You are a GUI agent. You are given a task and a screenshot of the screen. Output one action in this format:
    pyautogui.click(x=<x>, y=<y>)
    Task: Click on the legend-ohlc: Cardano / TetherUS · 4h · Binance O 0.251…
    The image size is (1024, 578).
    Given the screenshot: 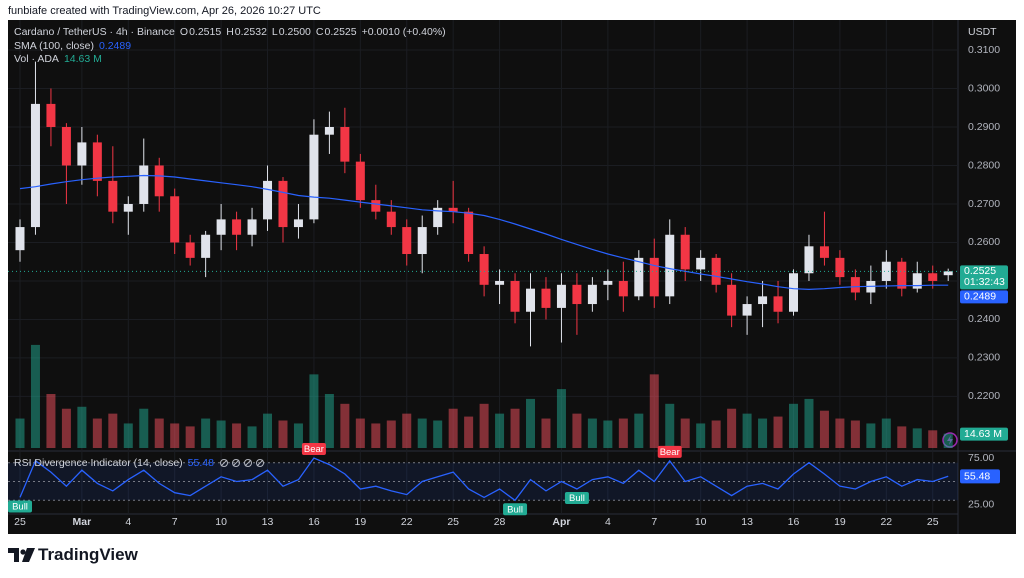 What is the action you would take?
    pyautogui.click(x=230, y=32)
    